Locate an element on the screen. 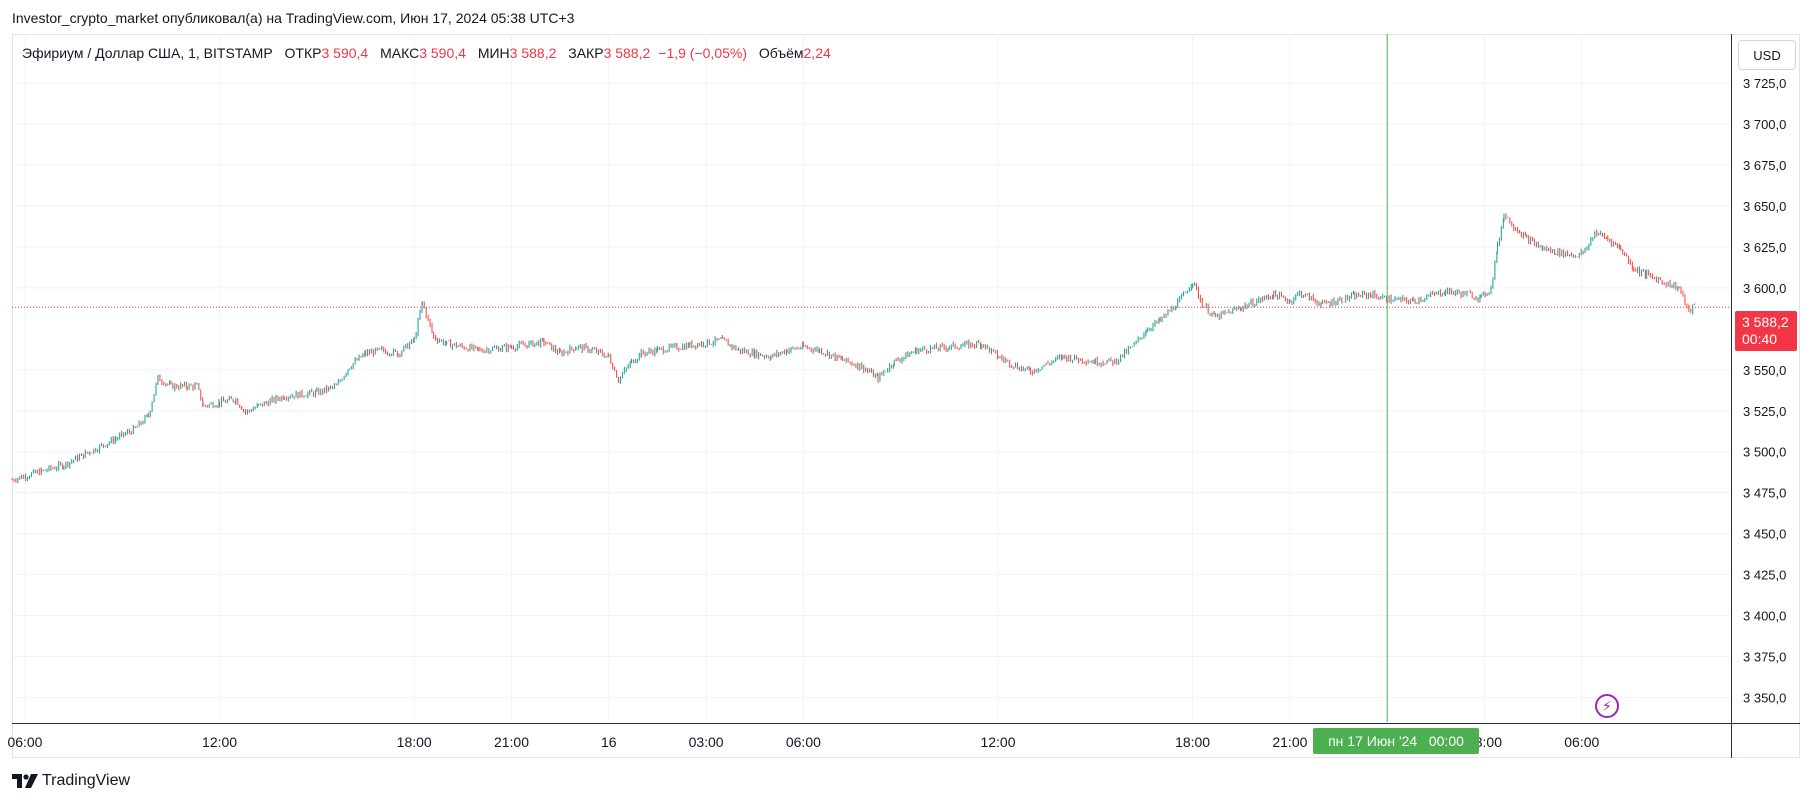  symbol-label: Эфириум / Доллар США, 1, BITSTAMP is located at coordinates (147, 53).